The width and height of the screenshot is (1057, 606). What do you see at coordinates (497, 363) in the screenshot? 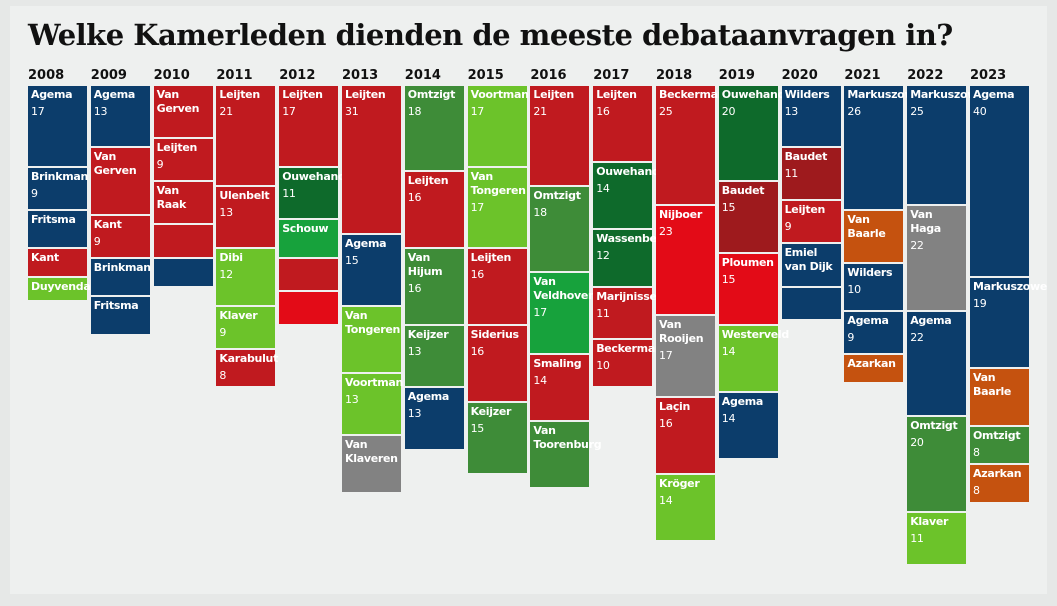
I see `block: Siderius 16` at bounding box center [497, 363].